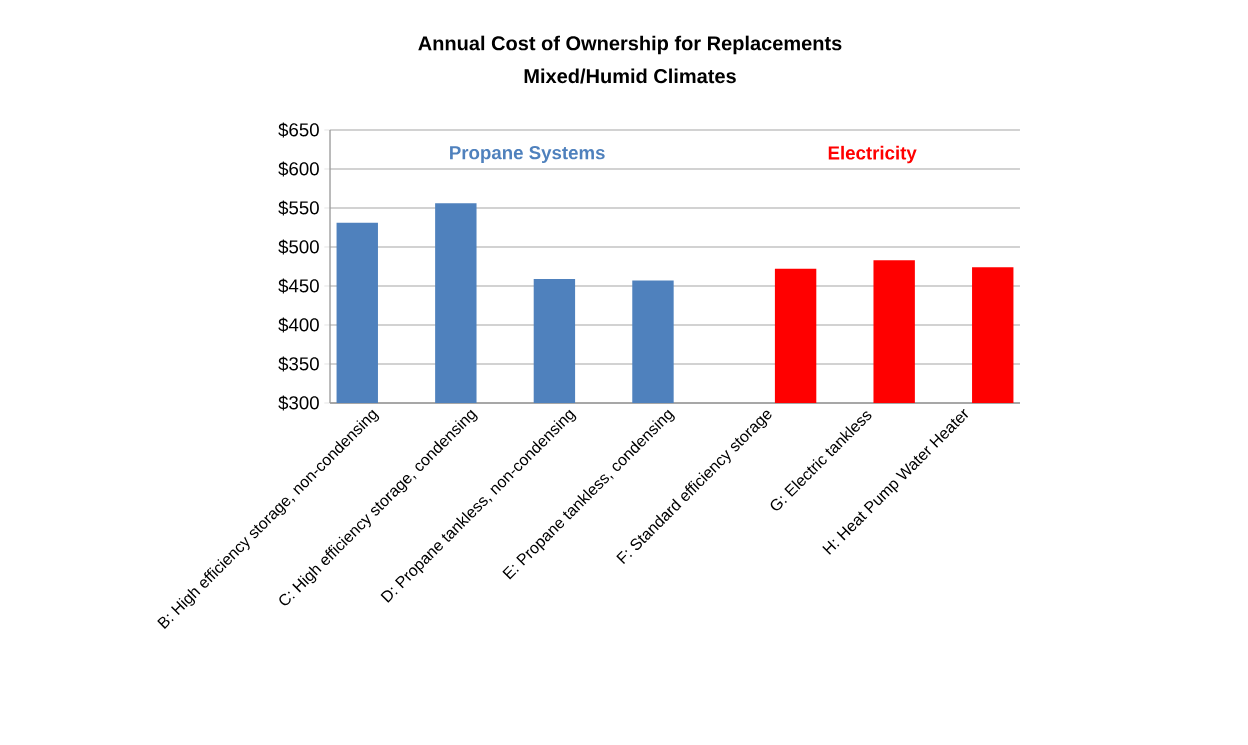 The image size is (1248, 745). Describe the element at coordinates (630, 45) in the screenshot. I see `chart-title: Annual Cost of Ownership for Replacements` at that location.